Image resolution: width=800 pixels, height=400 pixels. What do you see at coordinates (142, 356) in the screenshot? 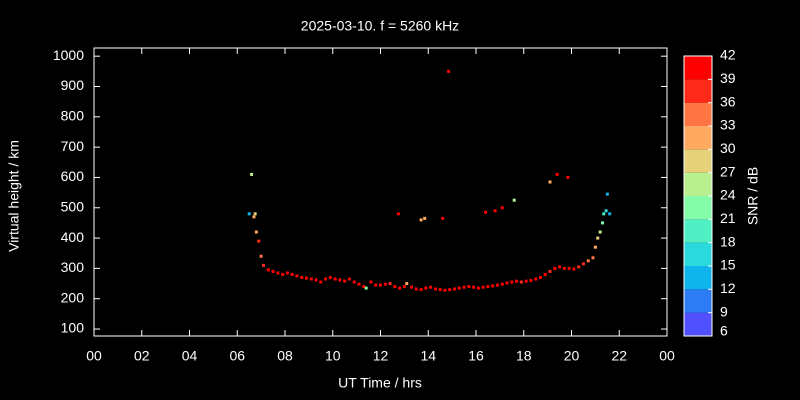
I see `x-tick-label: 02` at bounding box center [142, 356].